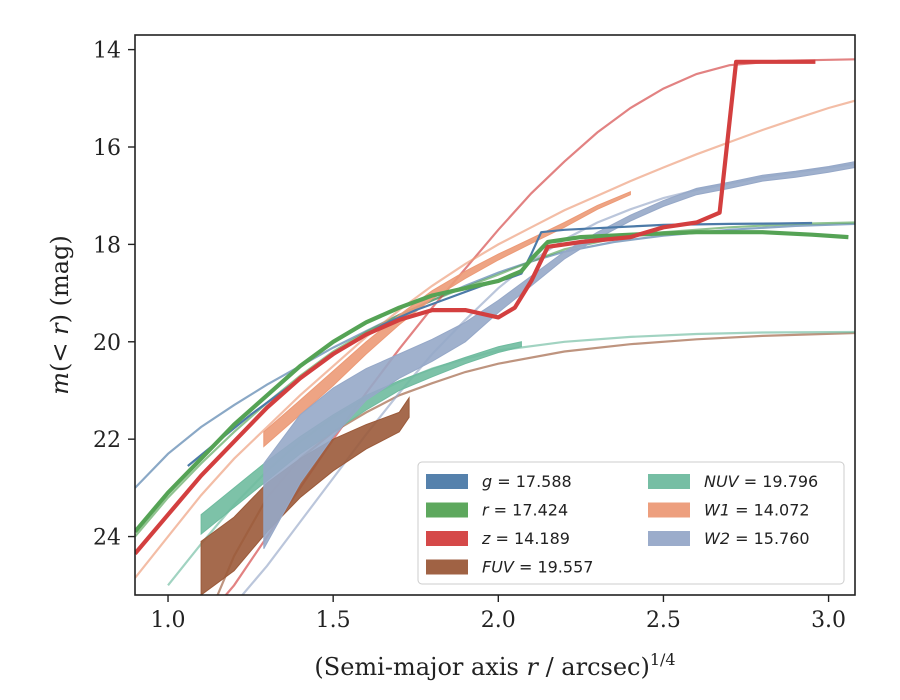 The height and width of the screenshot is (700, 900). Describe the element at coordinates (486, 510) in the screenshot. I see `legend-label-name: r` at that location.